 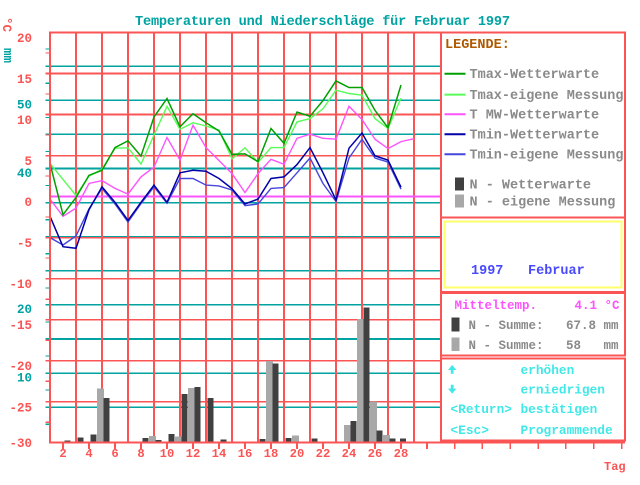 I want to click on svg-text: N - eigene Messung, so click(x=543, y=203).